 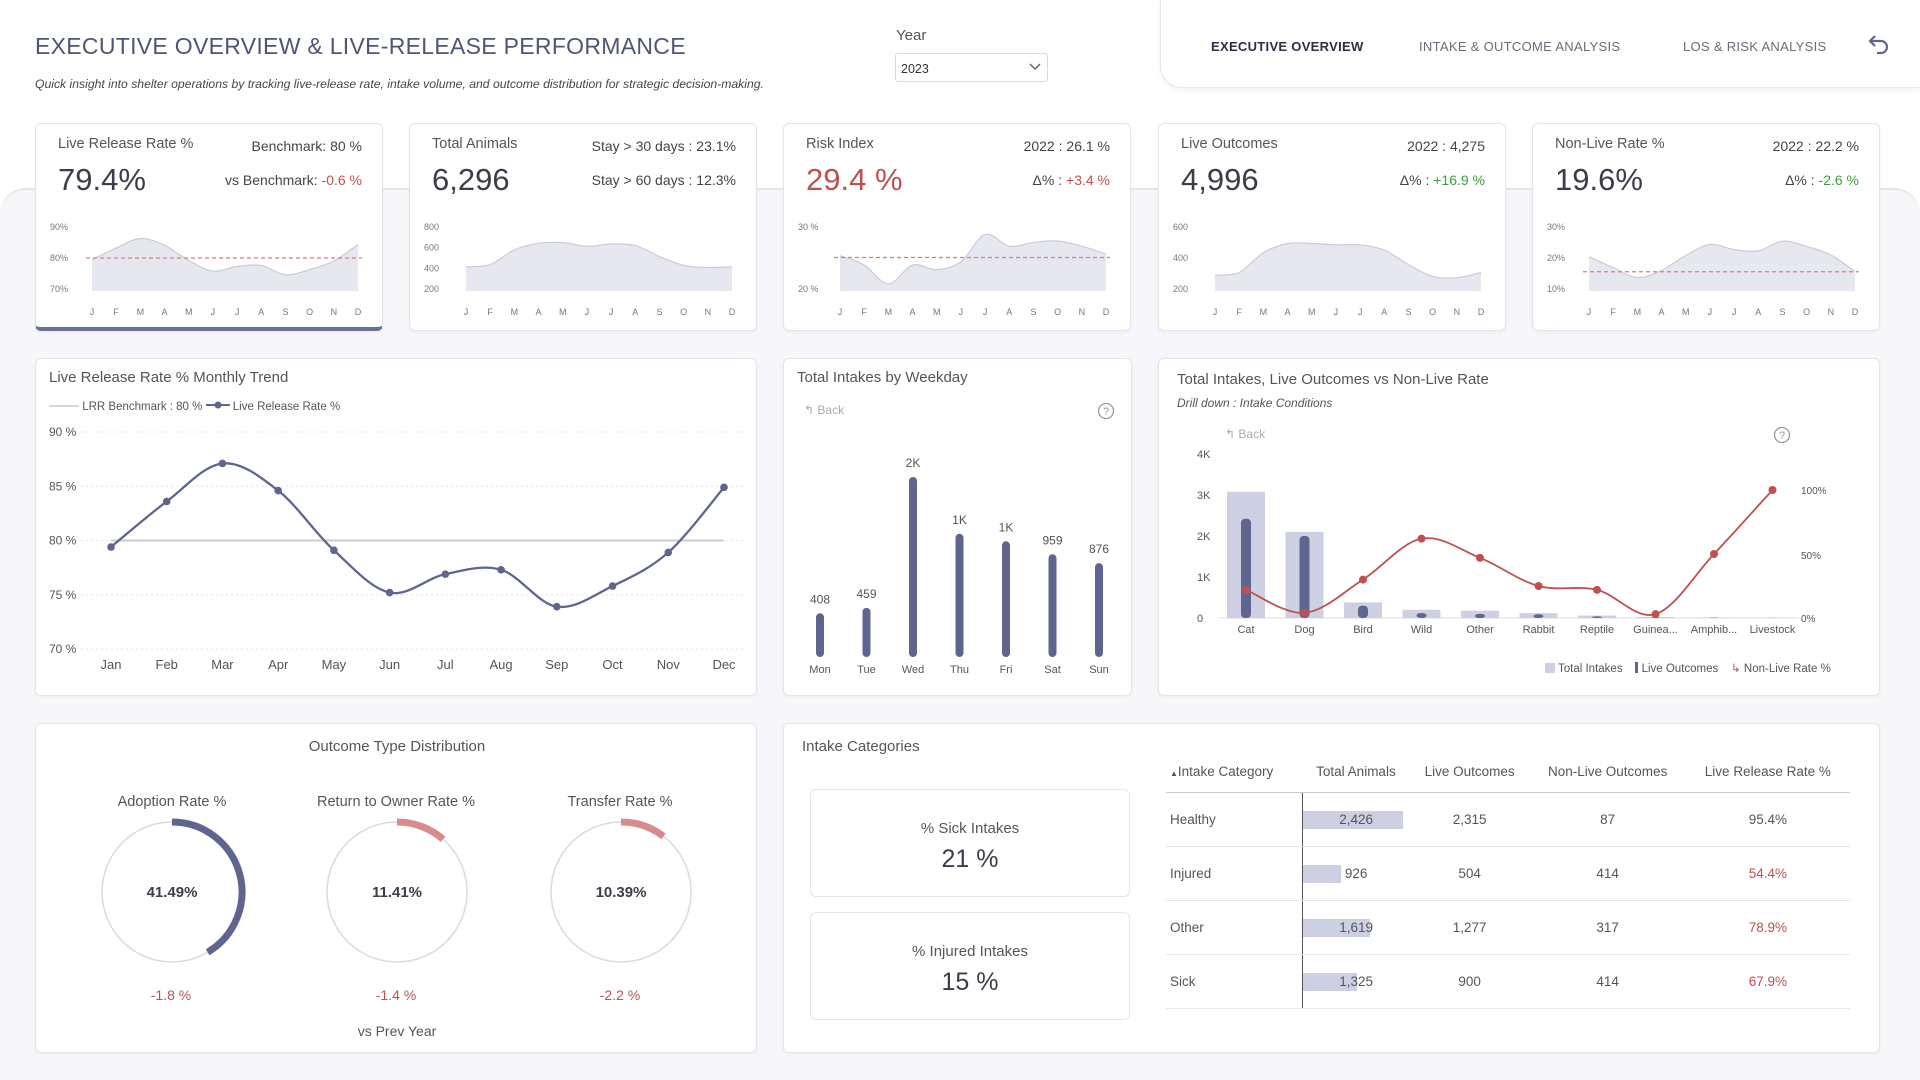 I want to click on kpi-prev-year: 2022 : 22.2 %, so click(x=1815, y=146).